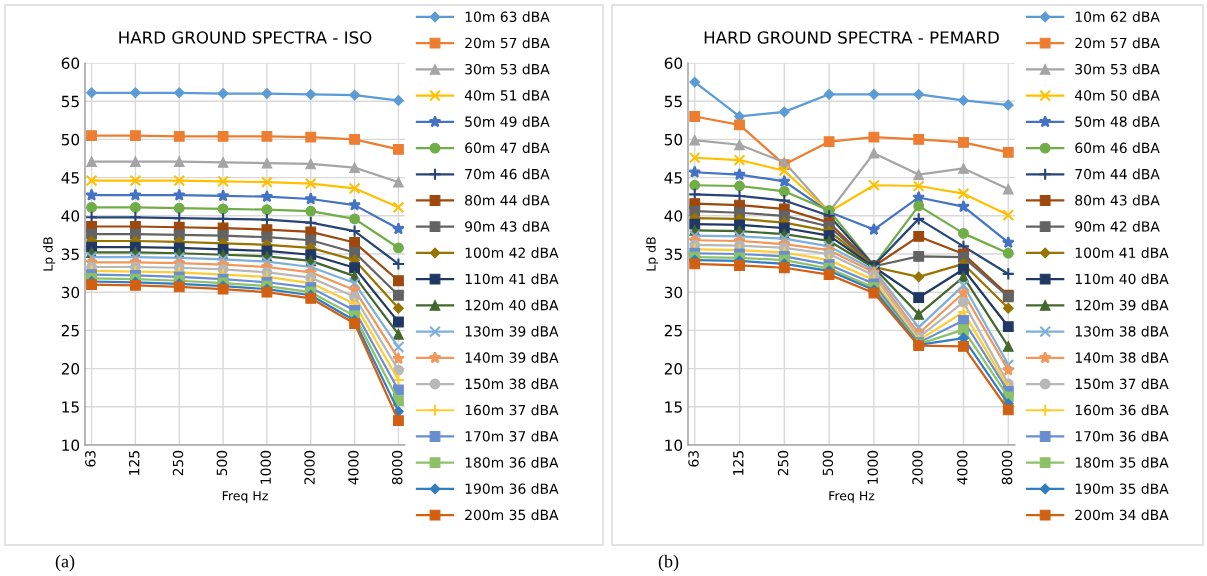 This screenshot has height=576, width=1207. What do you see at coordinates (668, 563) in the screenshot?
I see `text: (b)` at bounding box center [668, 563].